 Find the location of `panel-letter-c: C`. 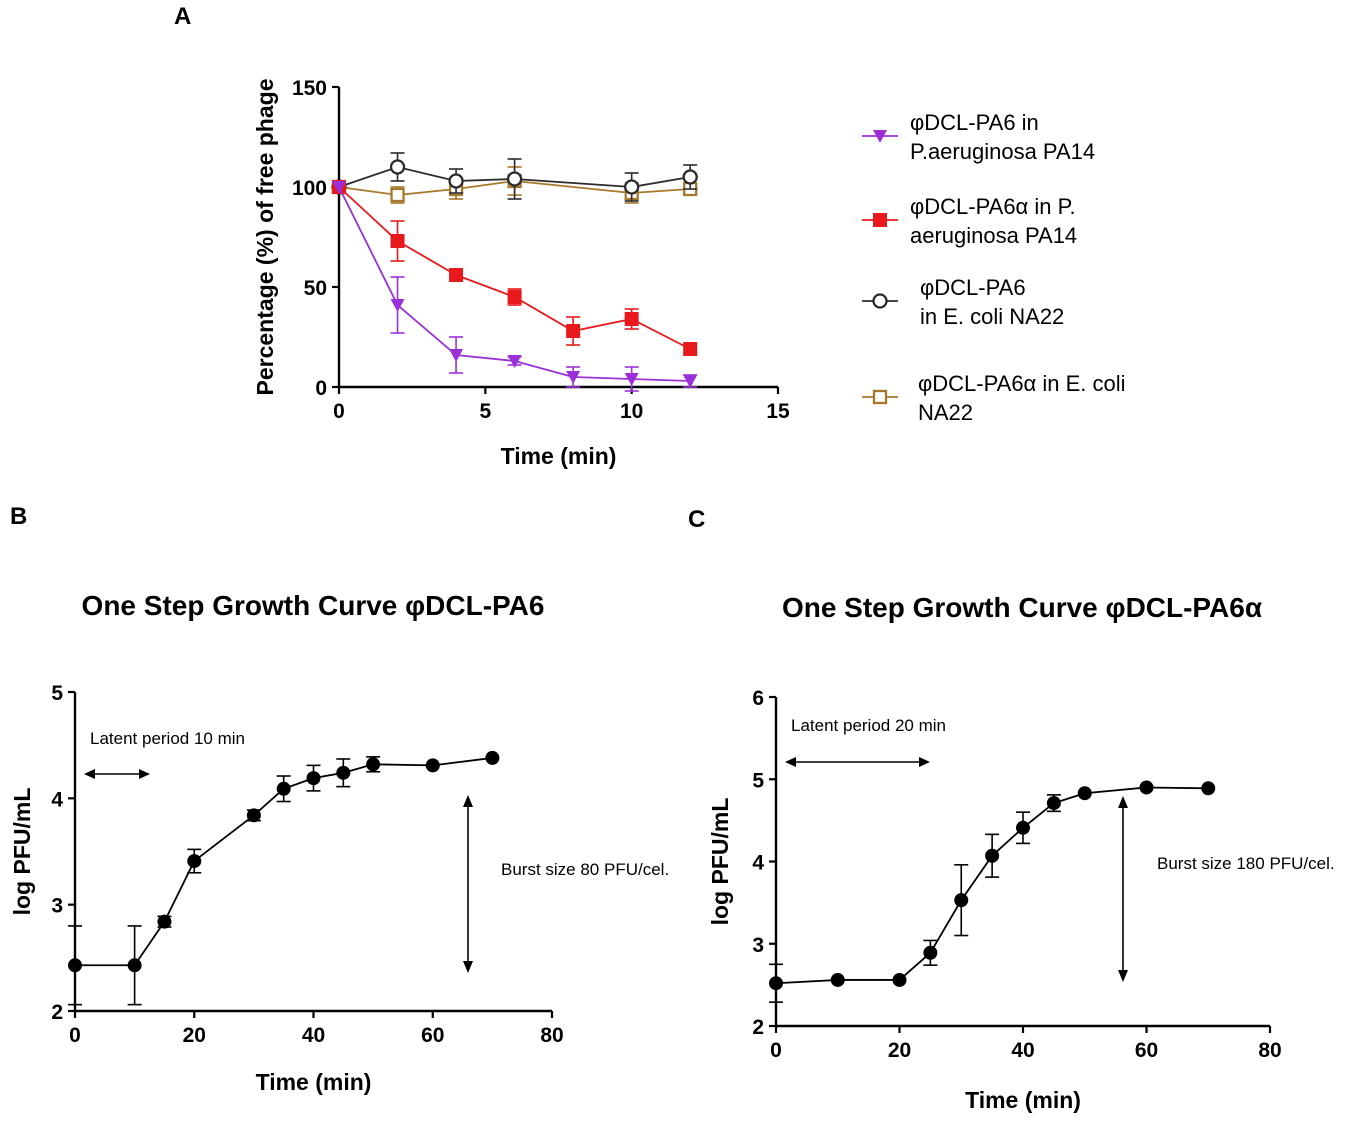

panel-letter-c: C is located at coordinates (696, 519).